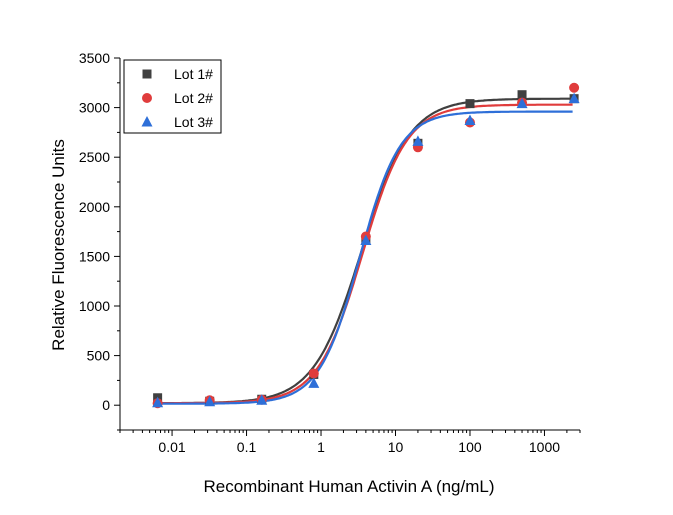 The width and height of the screenshot is (673, 515). I want to click on legend-label: Lot 1#, so click(193, 74).